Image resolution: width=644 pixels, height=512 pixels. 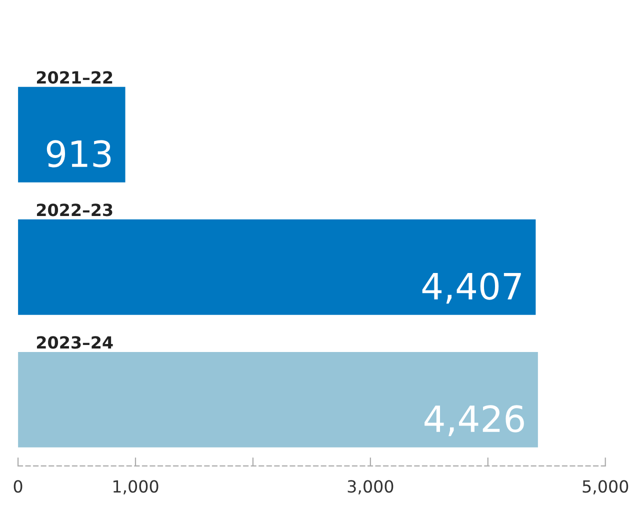 I want to click on data-label: 4,407, so click(x=471, y=288).